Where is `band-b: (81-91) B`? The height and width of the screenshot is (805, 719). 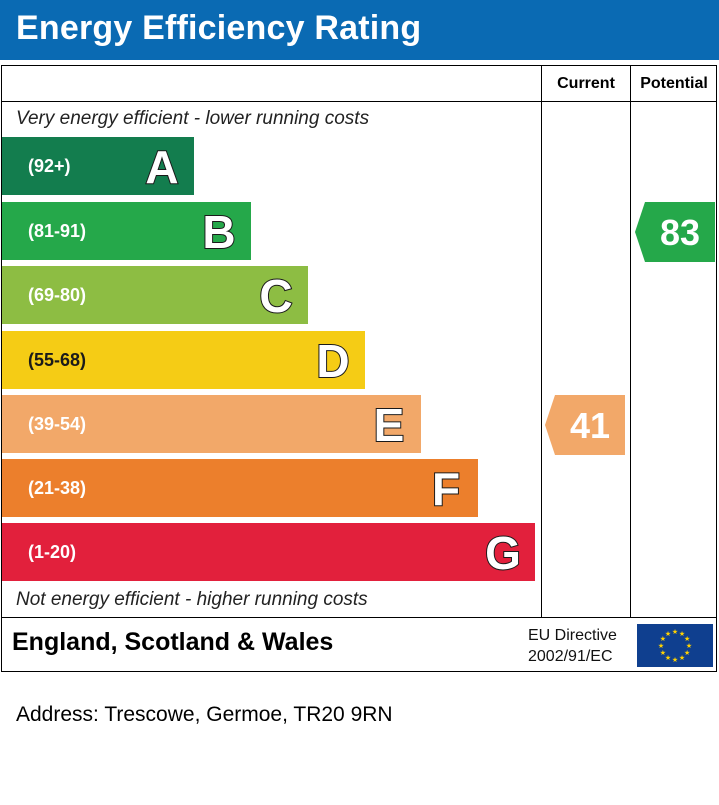
band-b: (81-91) B is located at coordinates (126, 231).